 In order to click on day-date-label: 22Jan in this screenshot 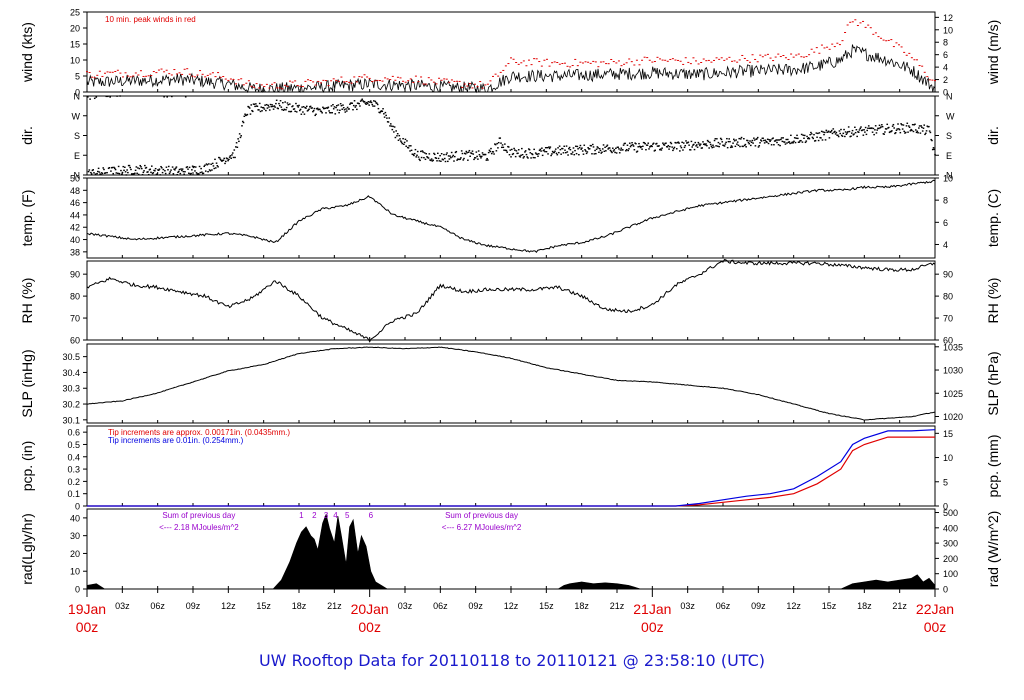, I will do `click(935, 609)`.